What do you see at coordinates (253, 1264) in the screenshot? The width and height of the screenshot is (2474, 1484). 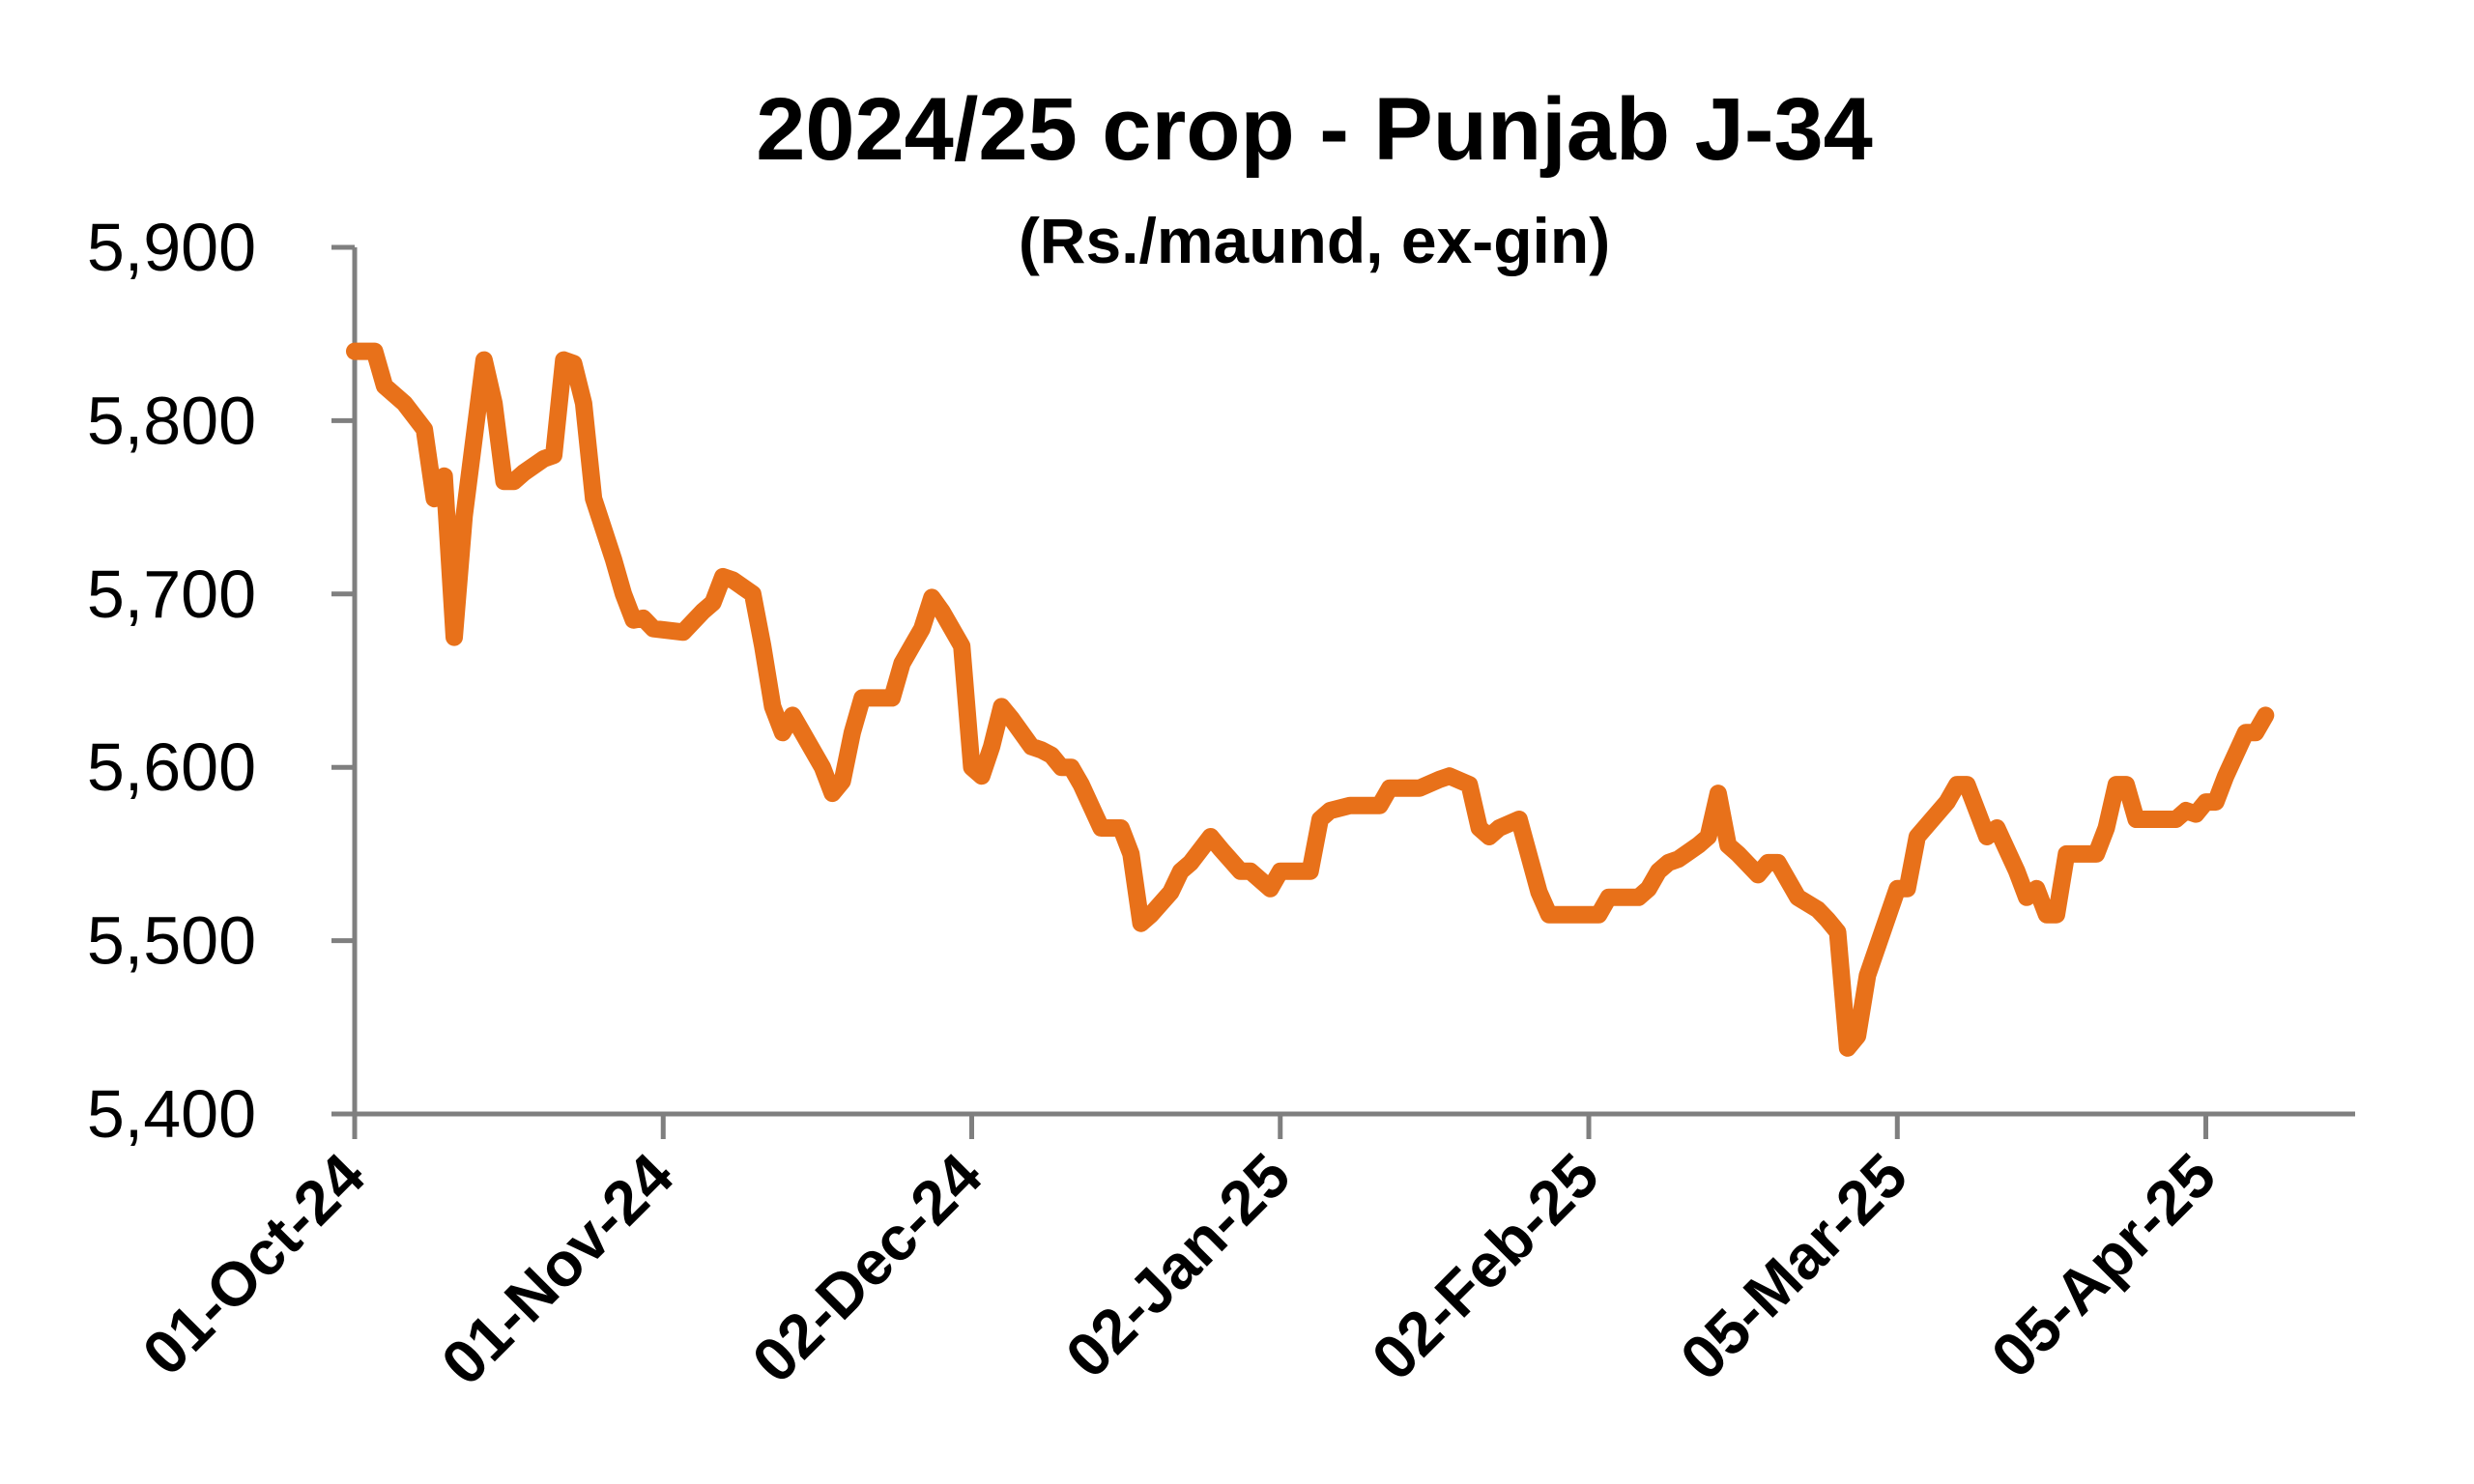 I see `x-tick-label: 01-Oct-24` at bounding box center [253, 1264].